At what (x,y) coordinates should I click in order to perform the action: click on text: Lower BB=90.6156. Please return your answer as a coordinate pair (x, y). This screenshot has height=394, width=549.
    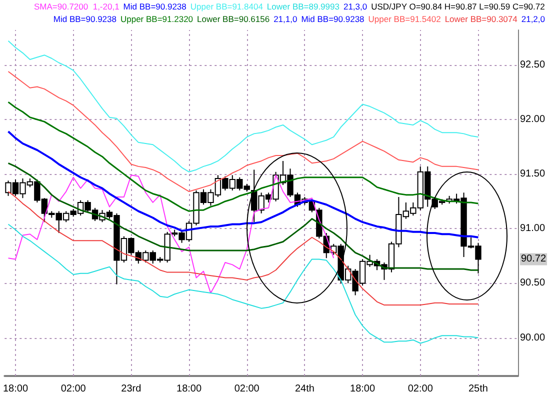
    Looking at the image, I should click on (233, 19).